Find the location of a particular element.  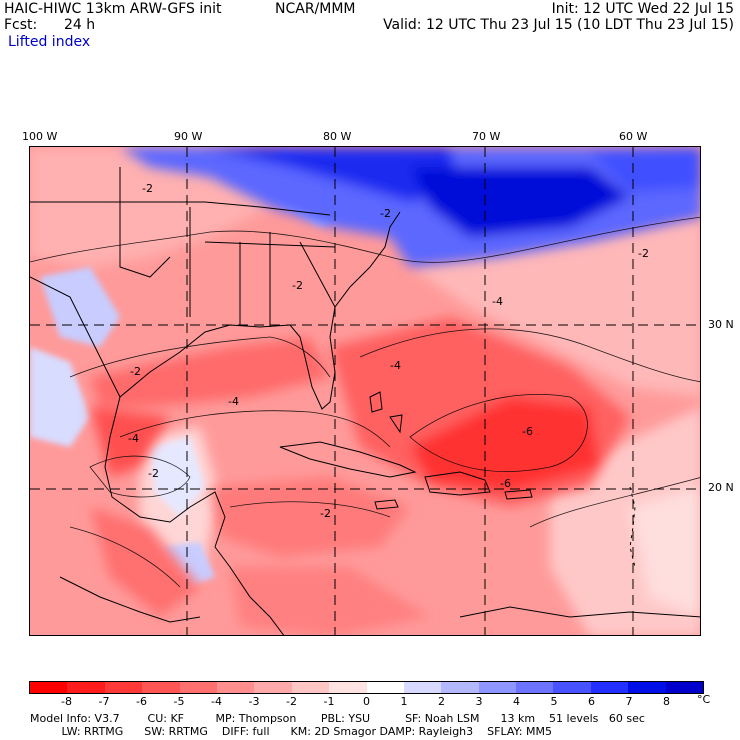

field-name: Lifted index is located at coordinates (49, 42).